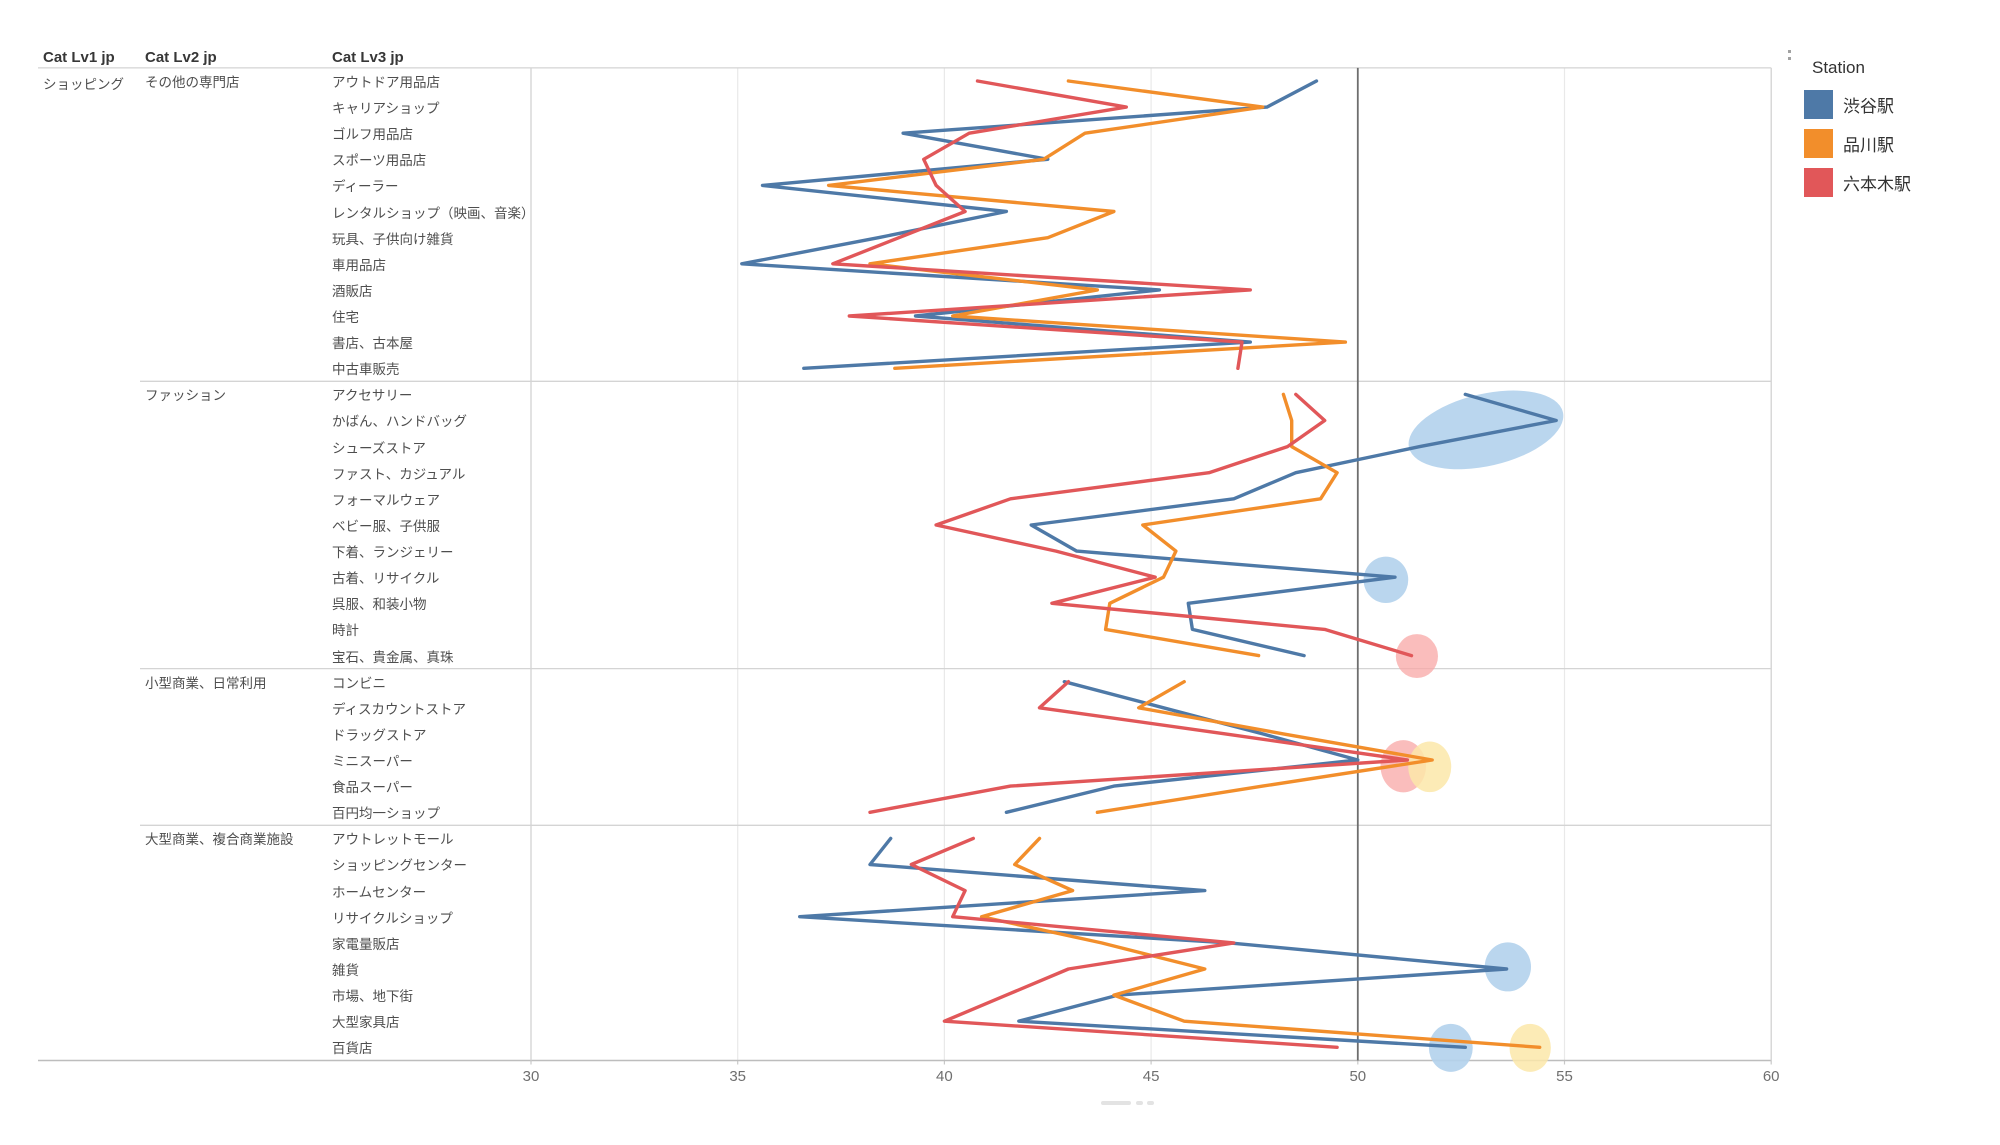 Image resolution: width=2000 pixels, height=1145 pixels. What do you see at coordinates (83, 84) in the screenshot?
I see `cat-lv1-label: ショッピング` at bounding box center [83, 84].